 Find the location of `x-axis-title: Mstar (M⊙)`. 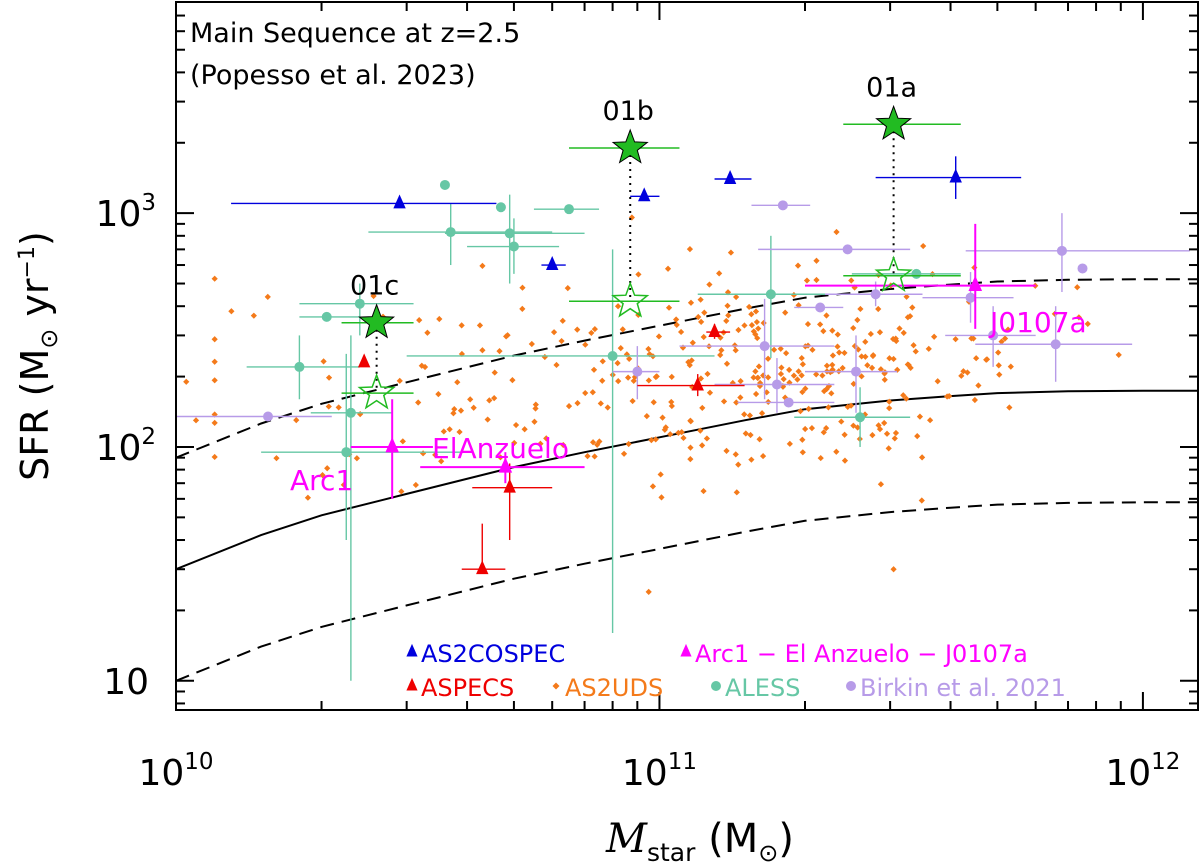

x-axis-title: Mstar (M⊙) is located at coordinates (699, 840).